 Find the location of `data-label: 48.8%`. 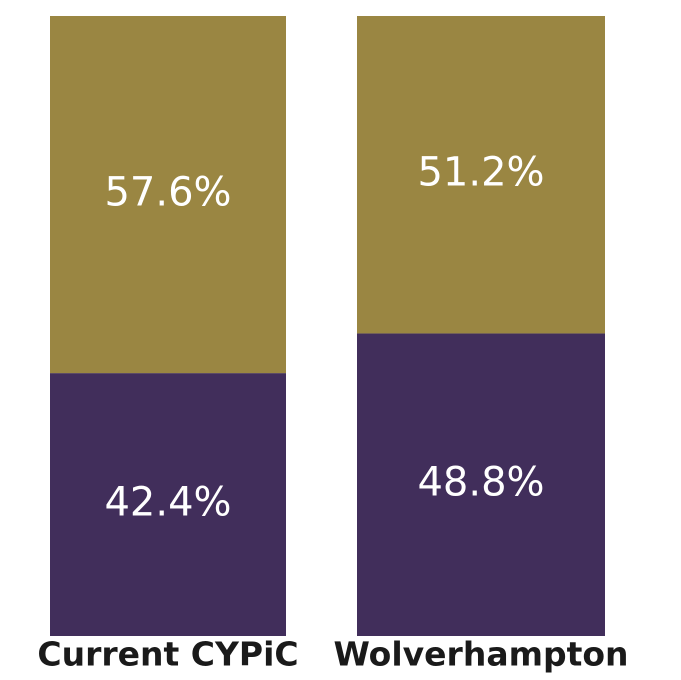

data-label: 48.8% is located at coordinates (480, 483).